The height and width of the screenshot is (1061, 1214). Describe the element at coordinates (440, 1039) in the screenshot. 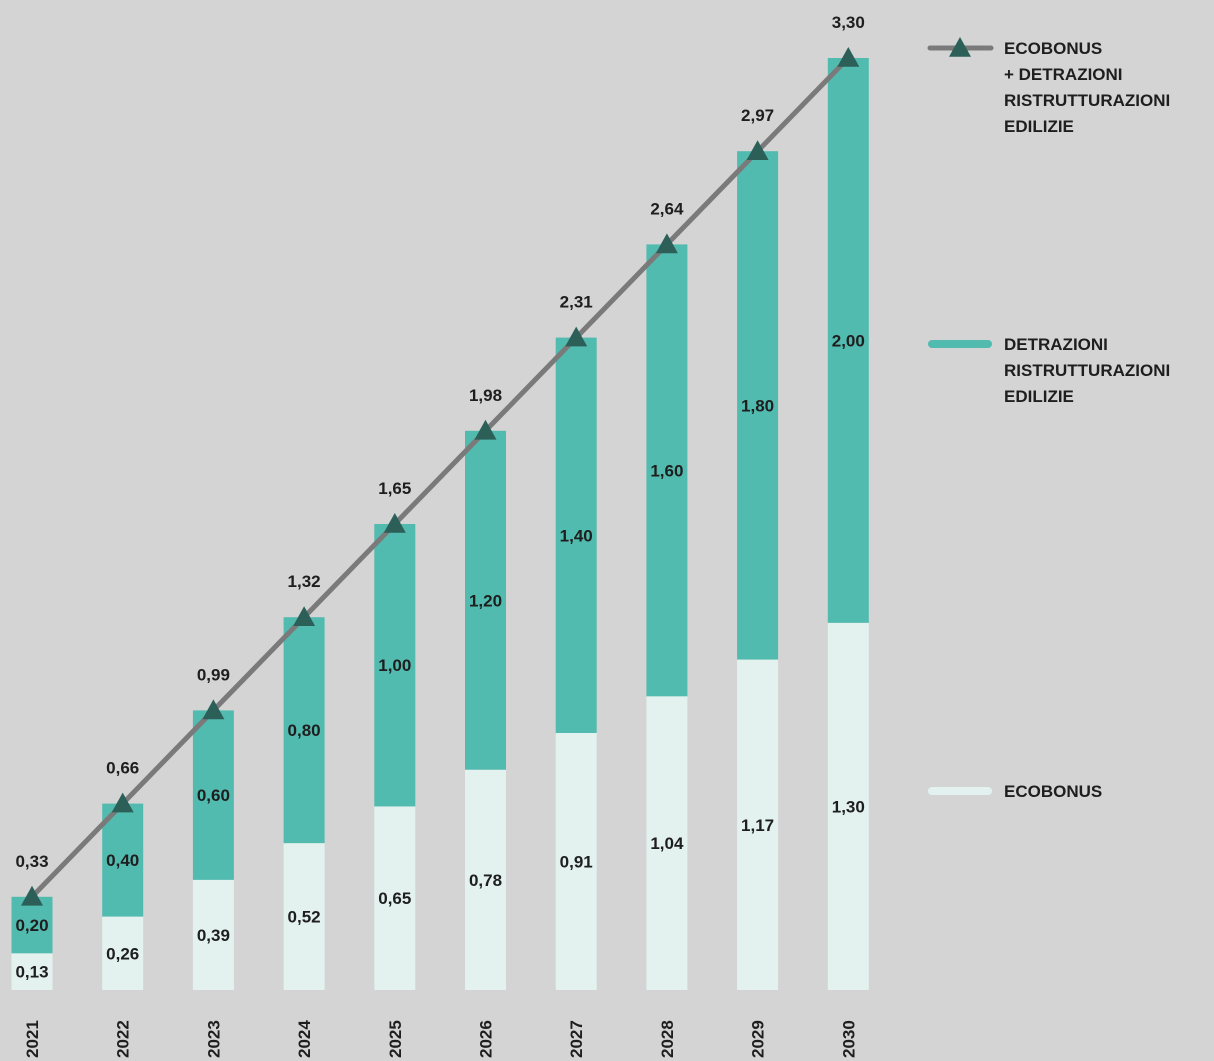

I see `x-axis: 2021 2022 2023 2024 2025 2026 2027 2028 2029 2030` at that location.